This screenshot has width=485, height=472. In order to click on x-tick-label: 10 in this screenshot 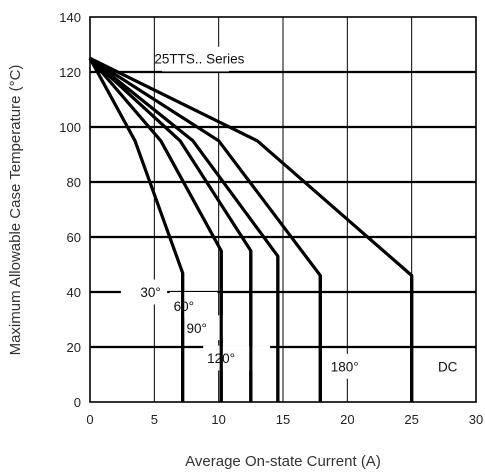, I will do `click(218, 419)`.